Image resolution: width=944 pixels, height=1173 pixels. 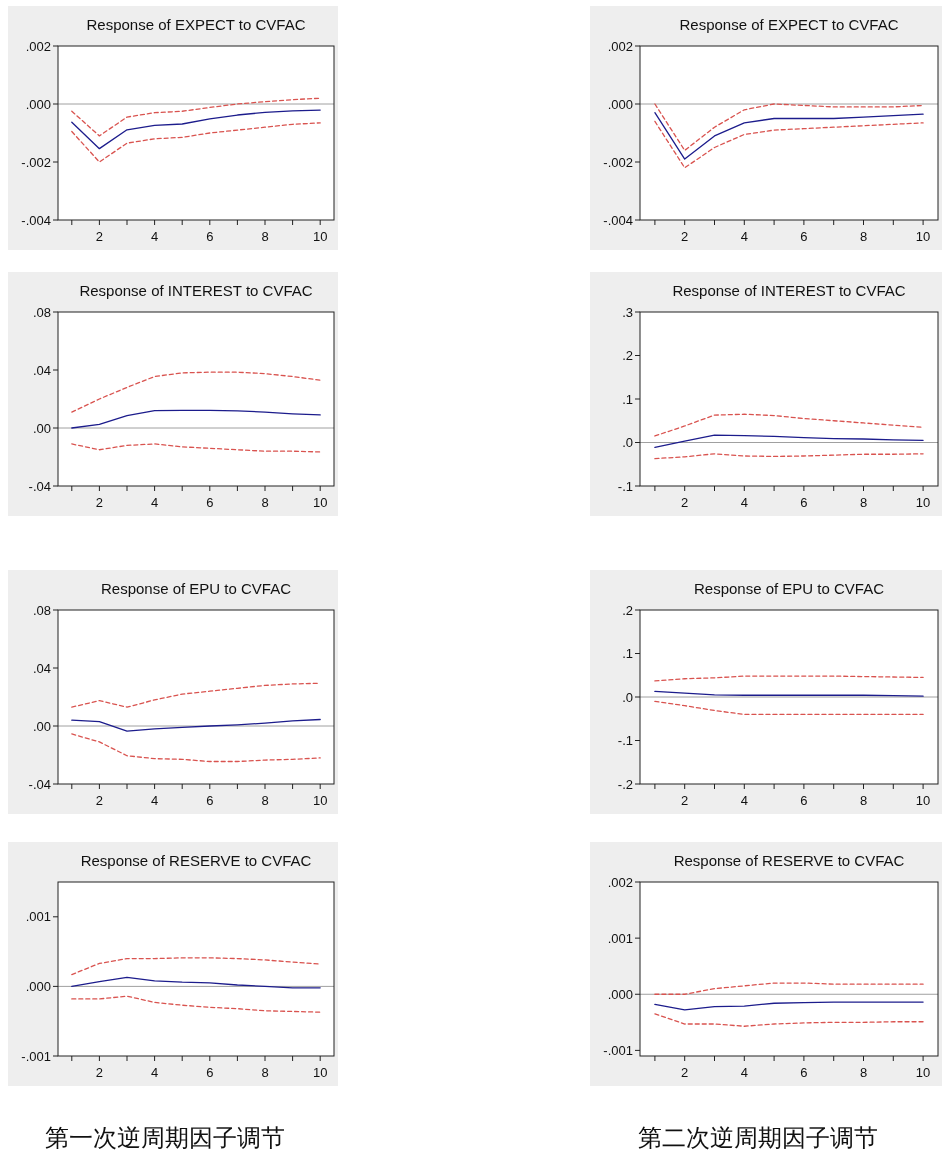 I want to click on annotation: 第二次逆周期因子调节, so click(x=758, y=1138).